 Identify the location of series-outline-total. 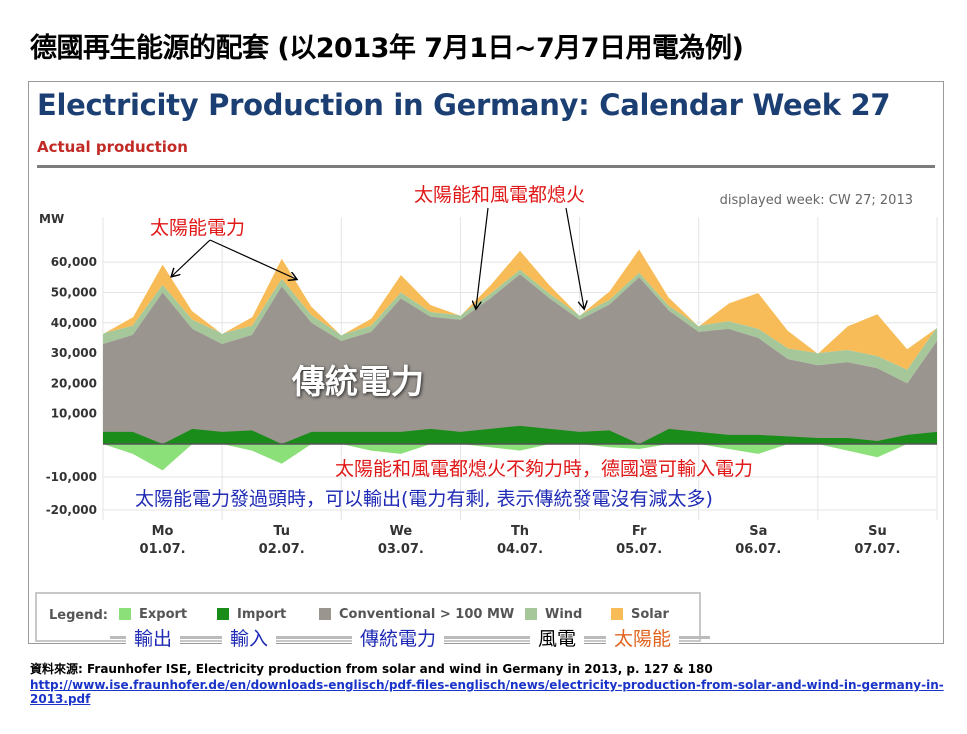
(520, 300).